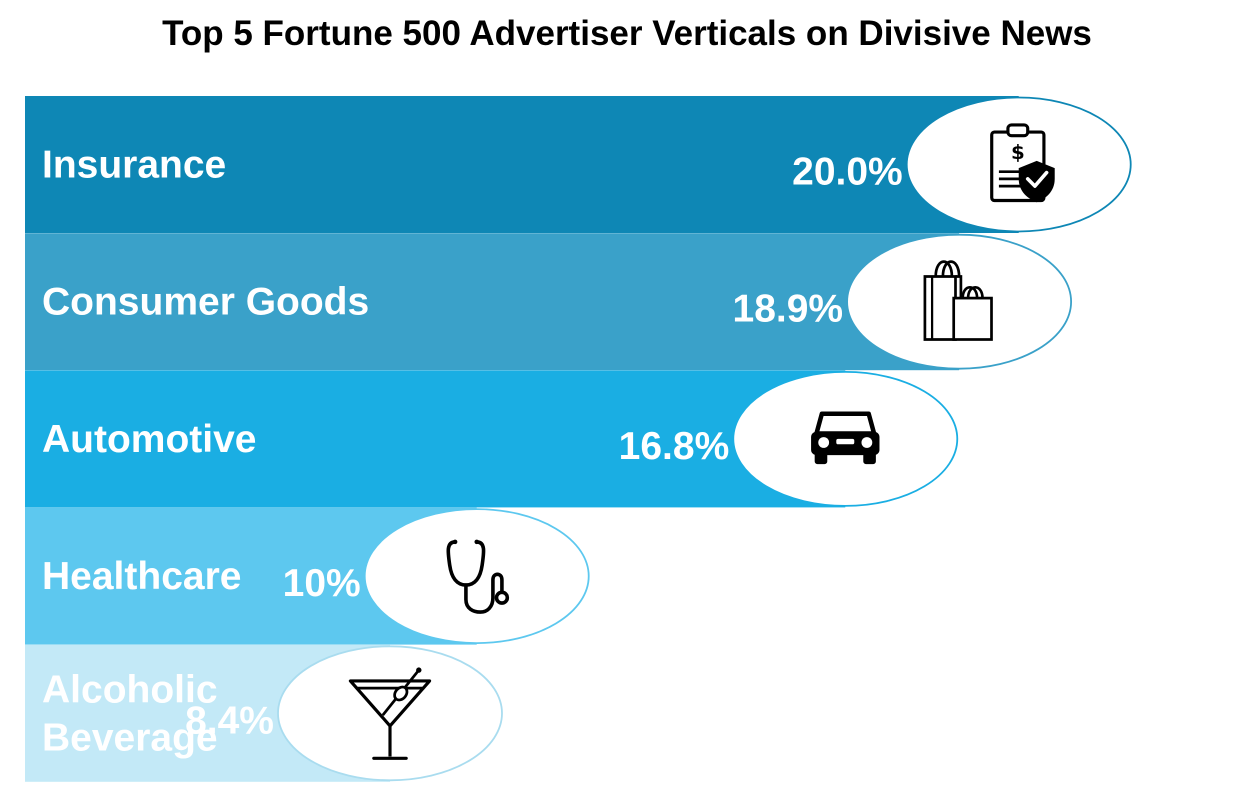 The height and width of the screenshot is (808, 1254). I want to click on category-label: Beverage, so click(130, 737).